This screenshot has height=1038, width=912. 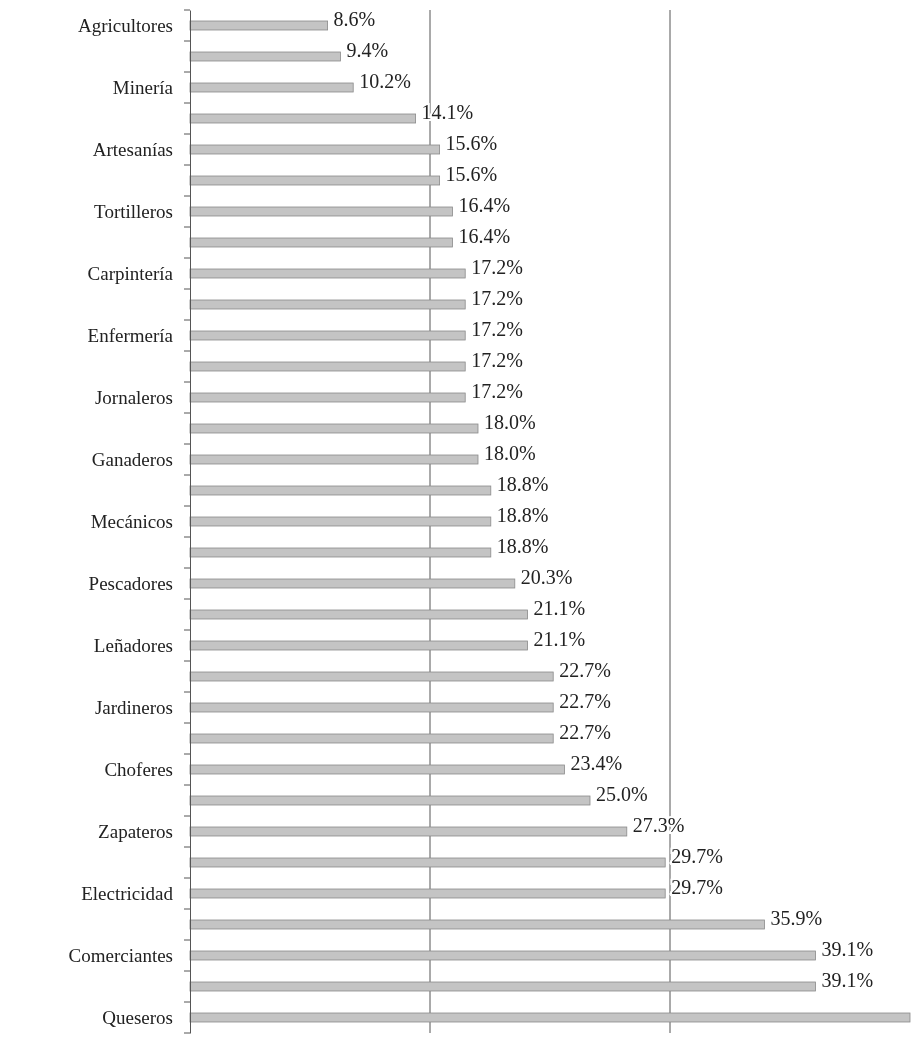 I want to click on data-label: 8.6%, so click(x=354, y=19).